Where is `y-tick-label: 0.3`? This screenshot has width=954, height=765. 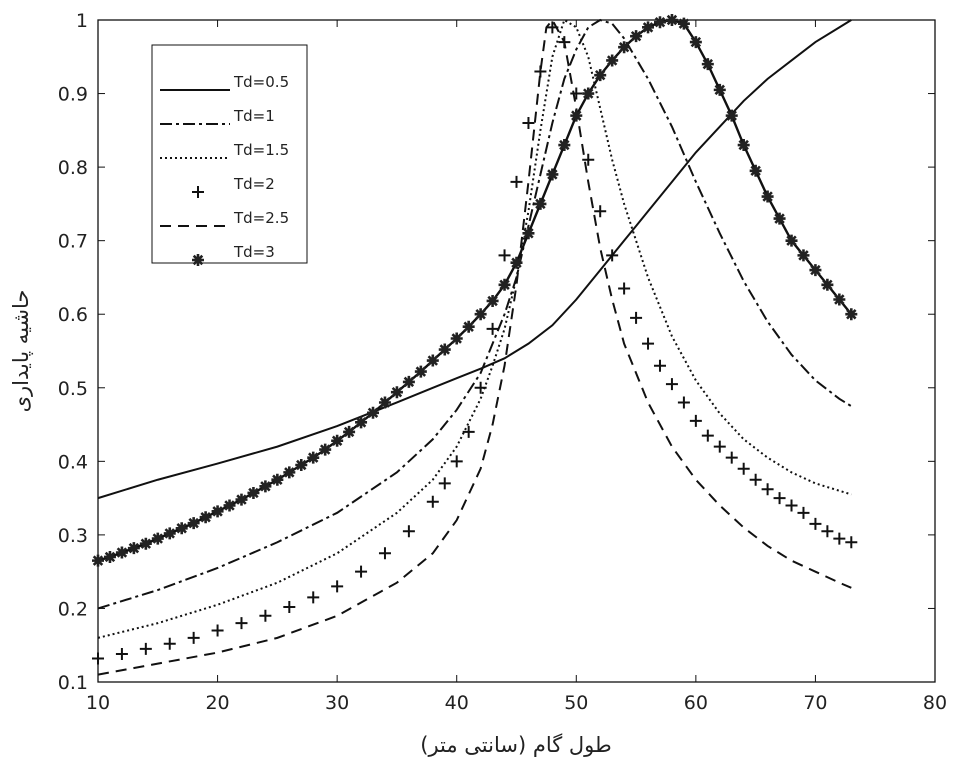
y-tick-label: 0.3 is located at coordinates (73, 536).